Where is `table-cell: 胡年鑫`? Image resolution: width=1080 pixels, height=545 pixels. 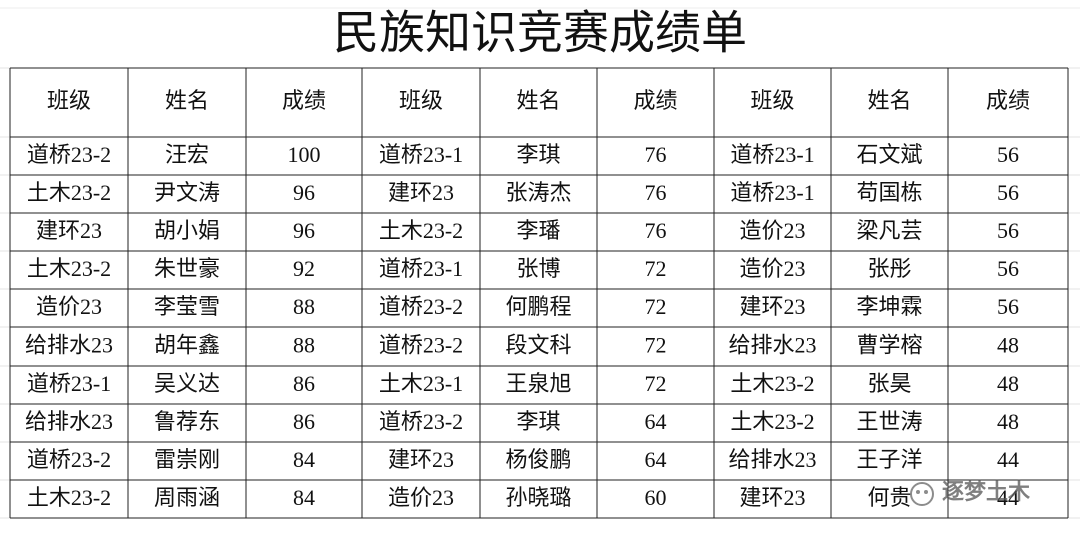 table-cell: 胡年鑫 is located at coordinates (187, 345).